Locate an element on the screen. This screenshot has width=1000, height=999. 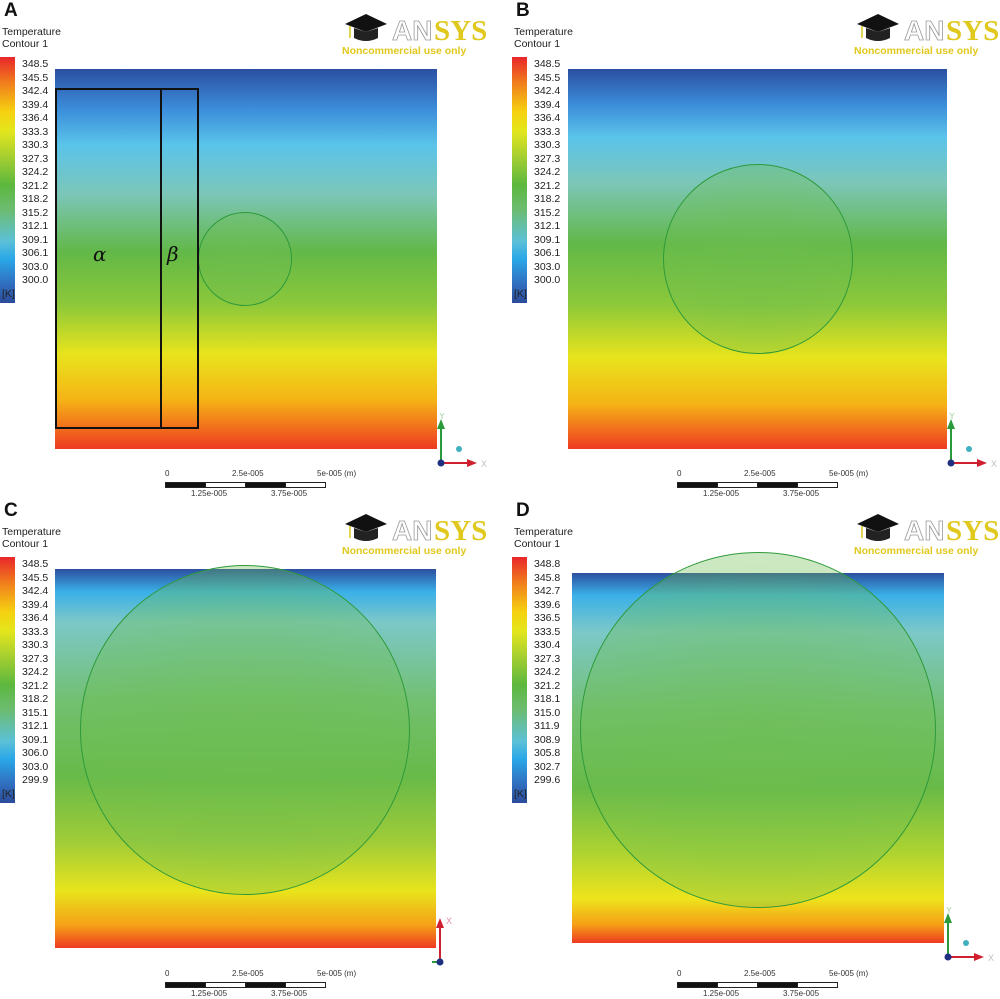
colorbar-tick: 330.3 is located at coordinates (35, 645).